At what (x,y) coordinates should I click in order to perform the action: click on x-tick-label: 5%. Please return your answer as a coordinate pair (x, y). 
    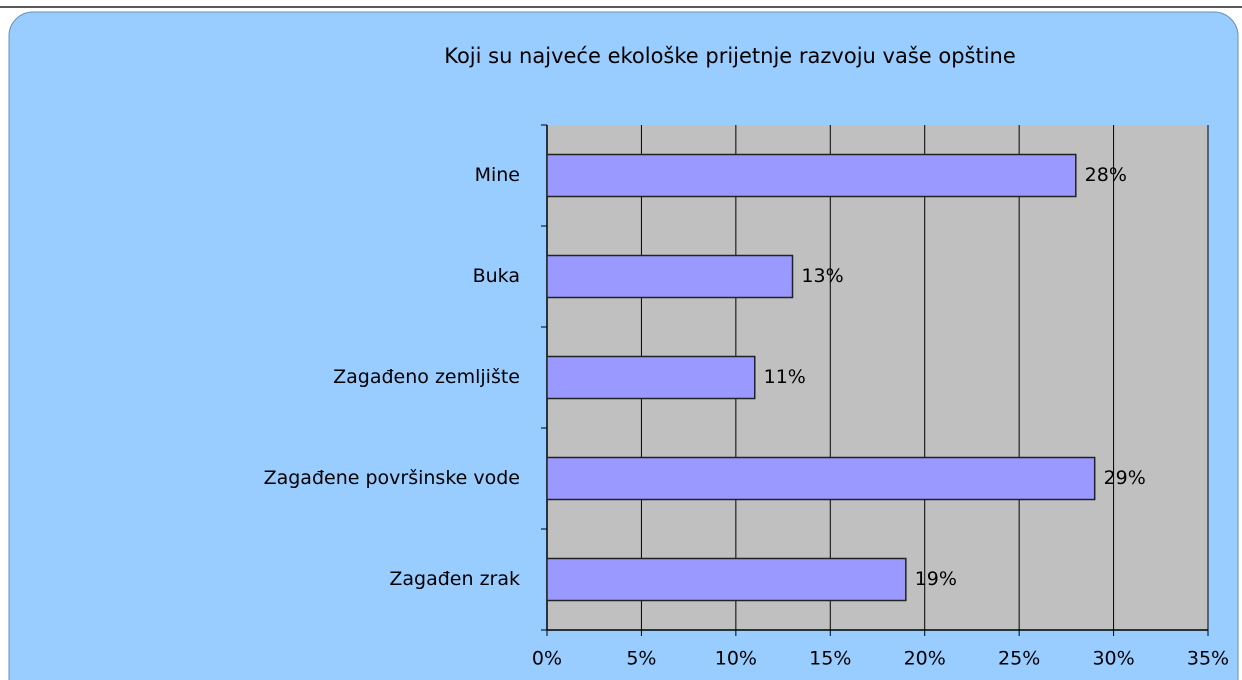
    Looking at the image, I should click on (641, 659).